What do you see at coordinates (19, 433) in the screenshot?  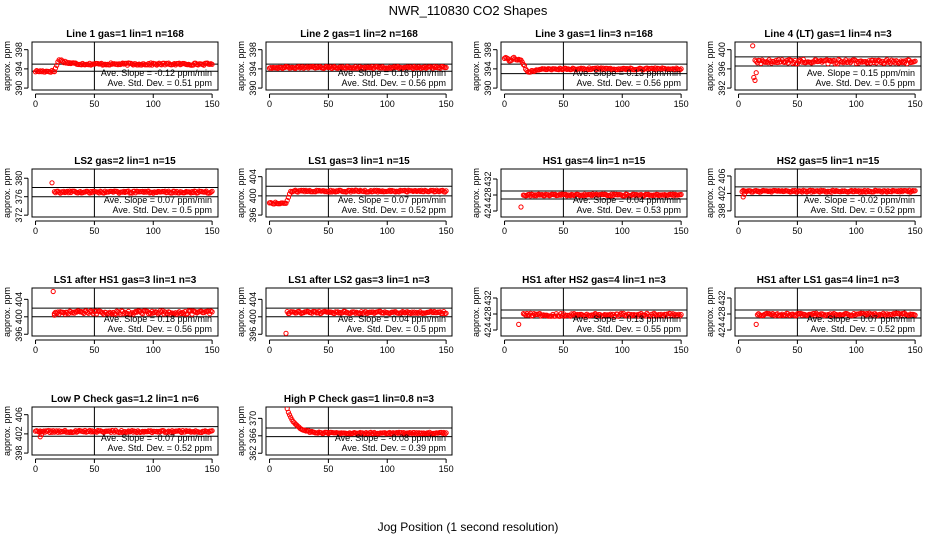 I see `y-tick-label: 402` at bounding box center [19, 433].